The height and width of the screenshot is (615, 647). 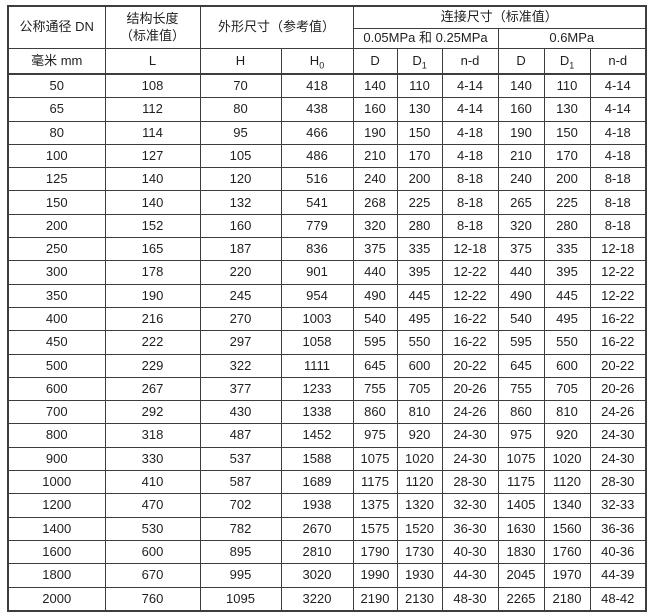 What do you see at coordinates (521, 459) in the screenshot?
I see `value-cell: 1075` at bounding box center [521, 459].